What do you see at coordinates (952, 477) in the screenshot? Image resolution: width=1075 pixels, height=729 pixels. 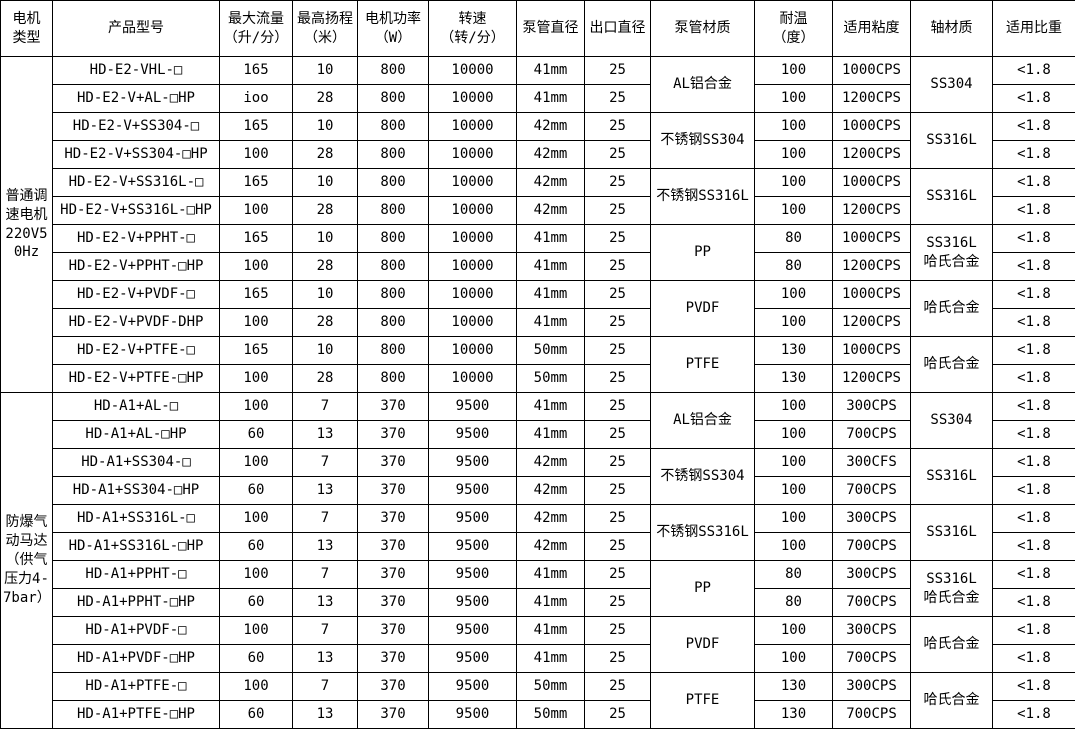 I see `cell-shaft-material: SS316L` at bounding box center [952, 477].